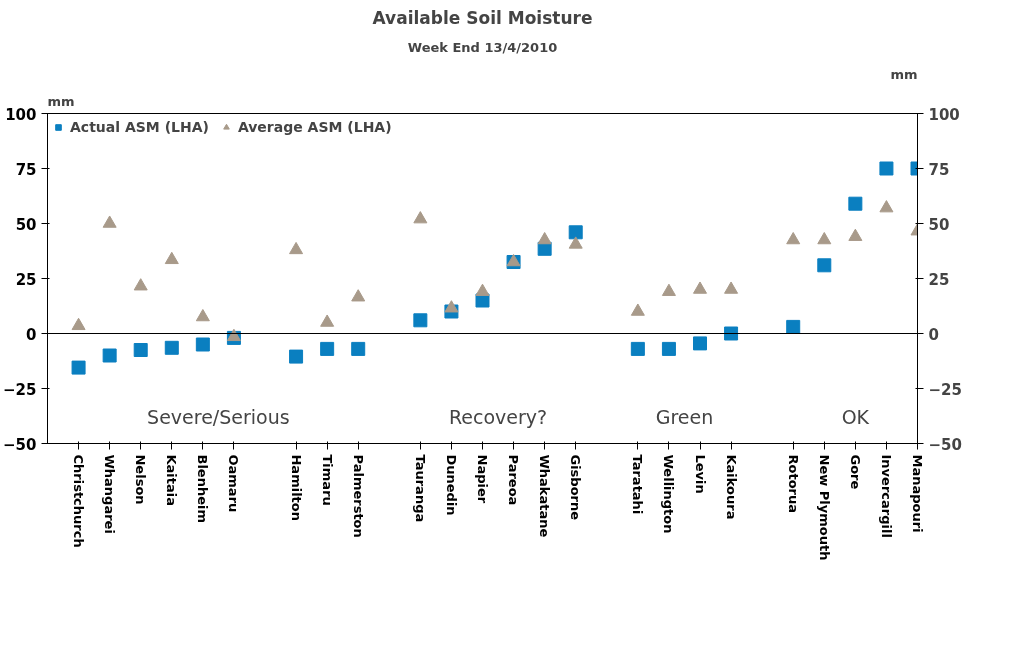 The image size is (1010, 661). Describe the element at coordinates (31, 334) in the screenshot. I see `y-tick-label: 0` at that location.